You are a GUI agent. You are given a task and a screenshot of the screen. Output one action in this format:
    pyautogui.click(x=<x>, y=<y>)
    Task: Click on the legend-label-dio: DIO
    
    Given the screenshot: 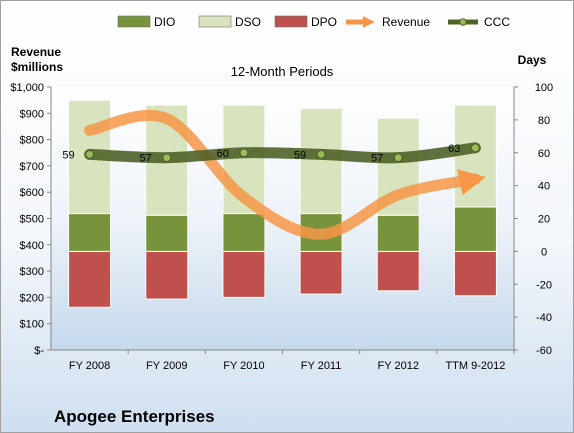 What is the action you would take?
    pyautogui.click(x=164, y=22)
    